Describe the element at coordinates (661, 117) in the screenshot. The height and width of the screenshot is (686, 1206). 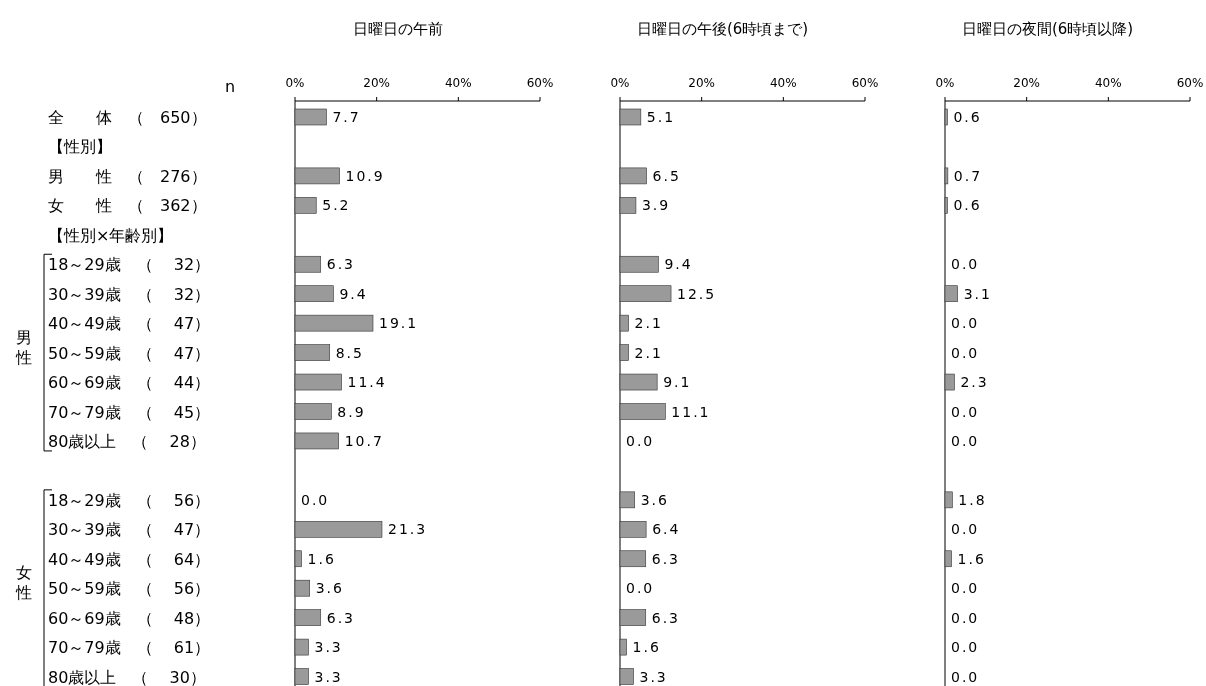
I see `data-label: 5.1` at that location.